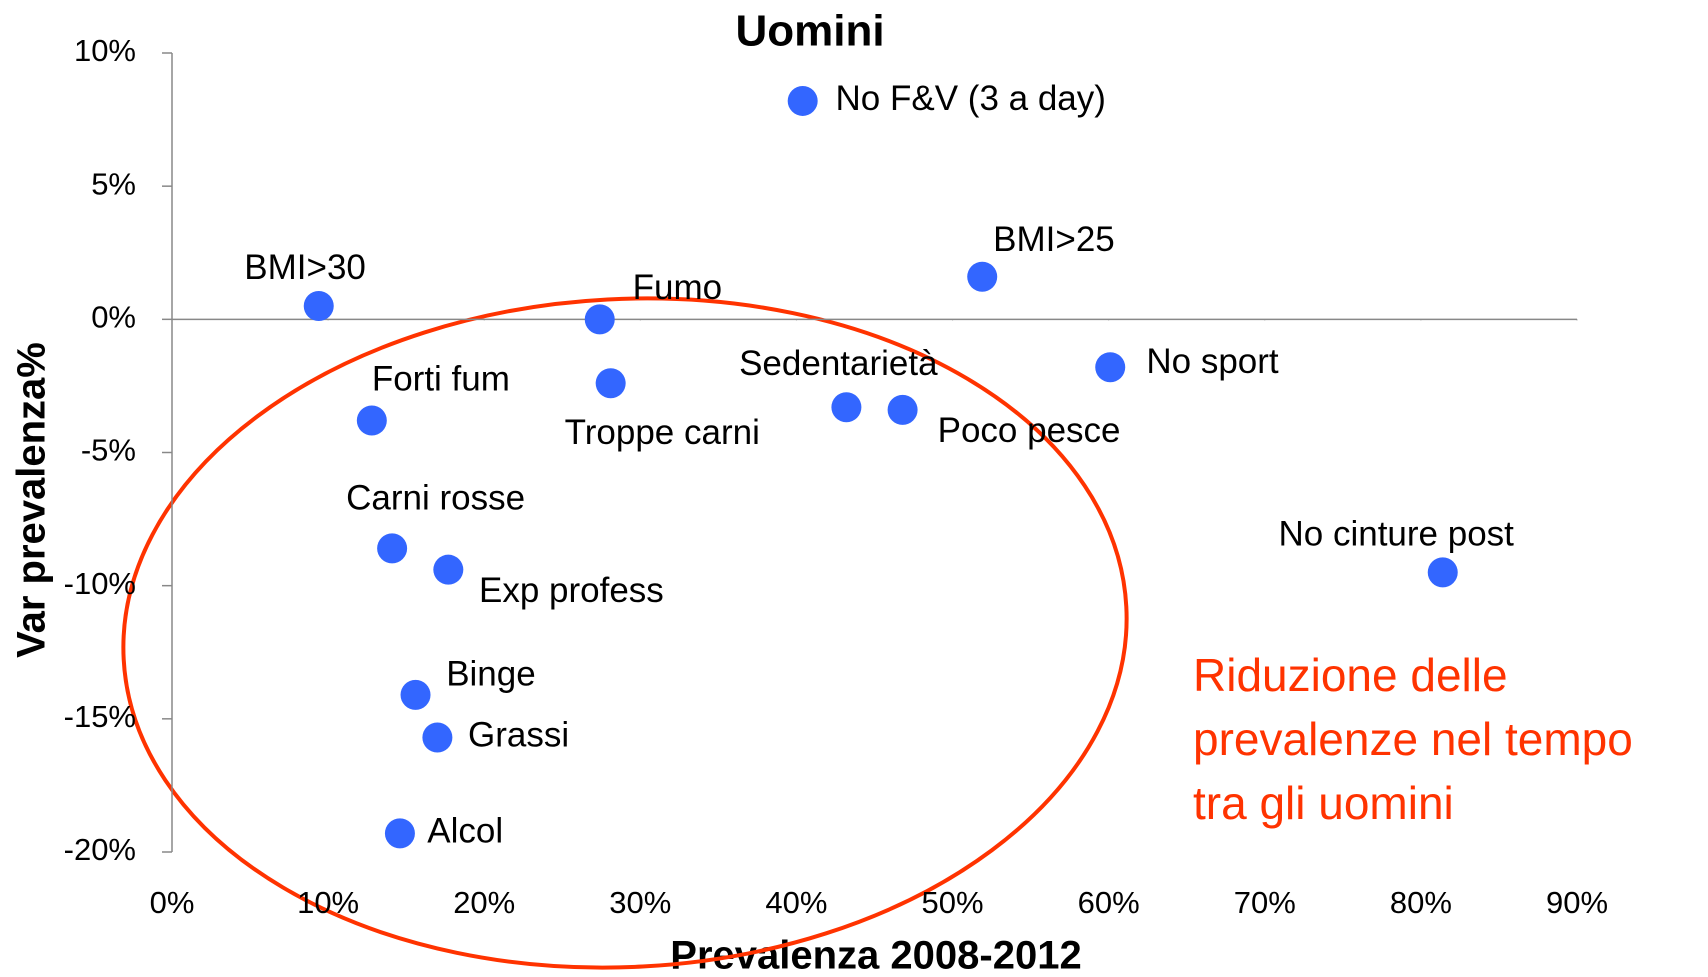  Describe the element at coordinates (32, 500) in the screenshot. I see `y-axis-label: Var prevalenza%` at that location.